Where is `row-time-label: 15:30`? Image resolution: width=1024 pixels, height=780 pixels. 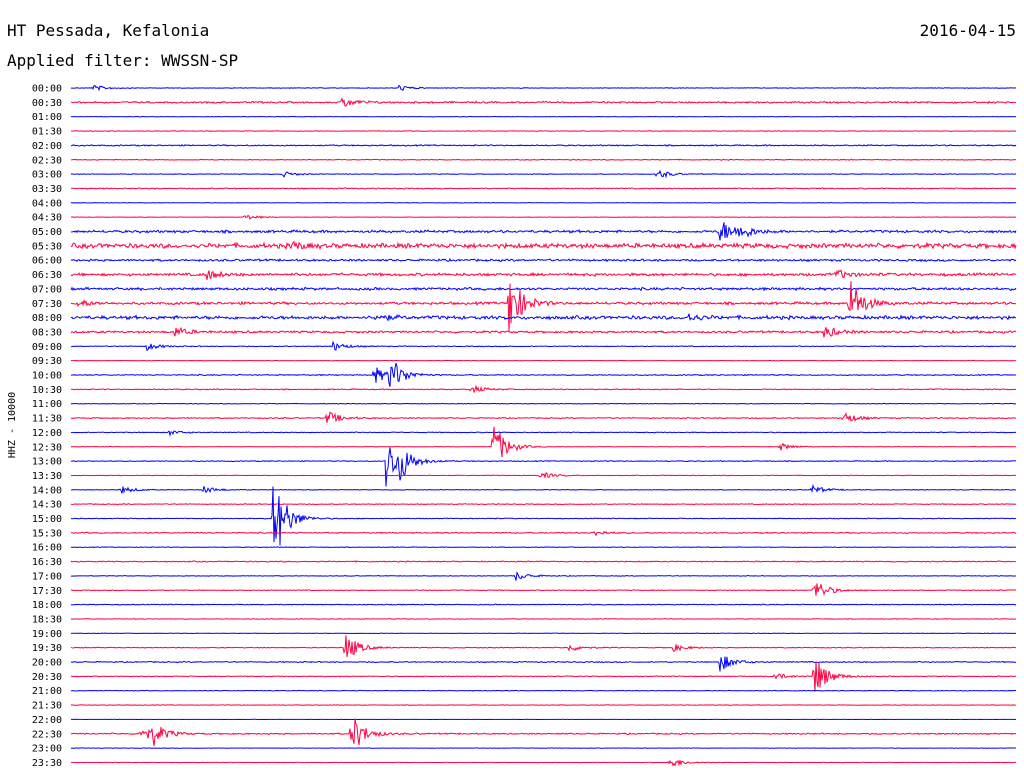
row-time-label: 15:30 is located at coordinates (47, 533).